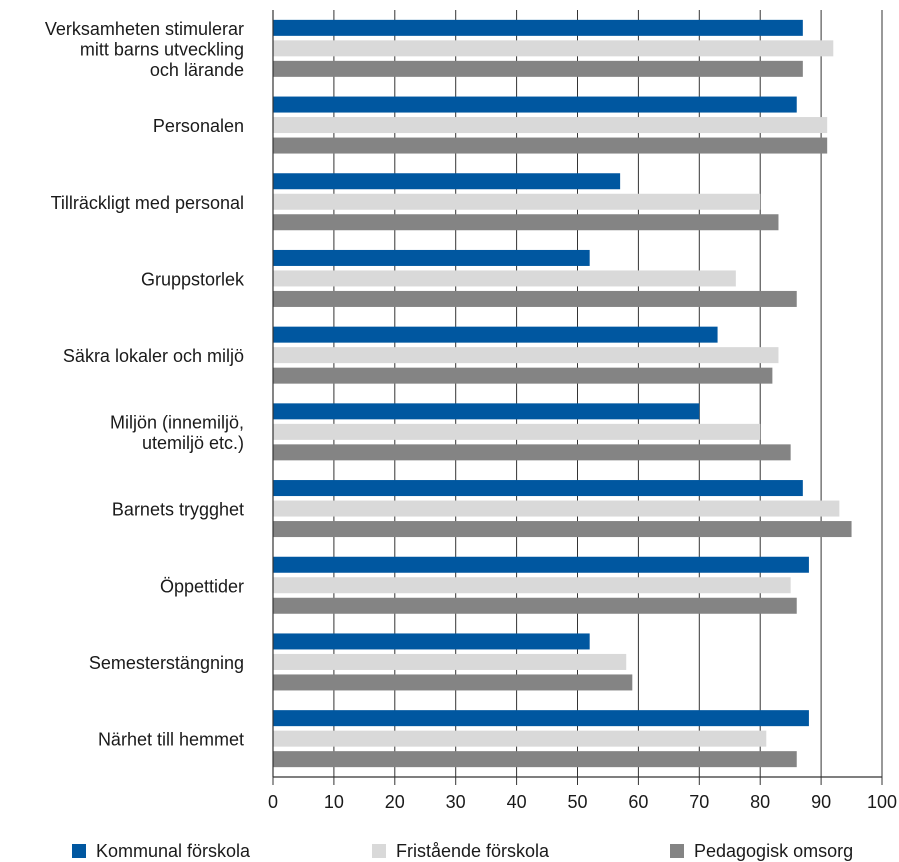 The height and width of the screenshot is (862, 899). I want to click on x-tick-label: 50, so click(577, 802).